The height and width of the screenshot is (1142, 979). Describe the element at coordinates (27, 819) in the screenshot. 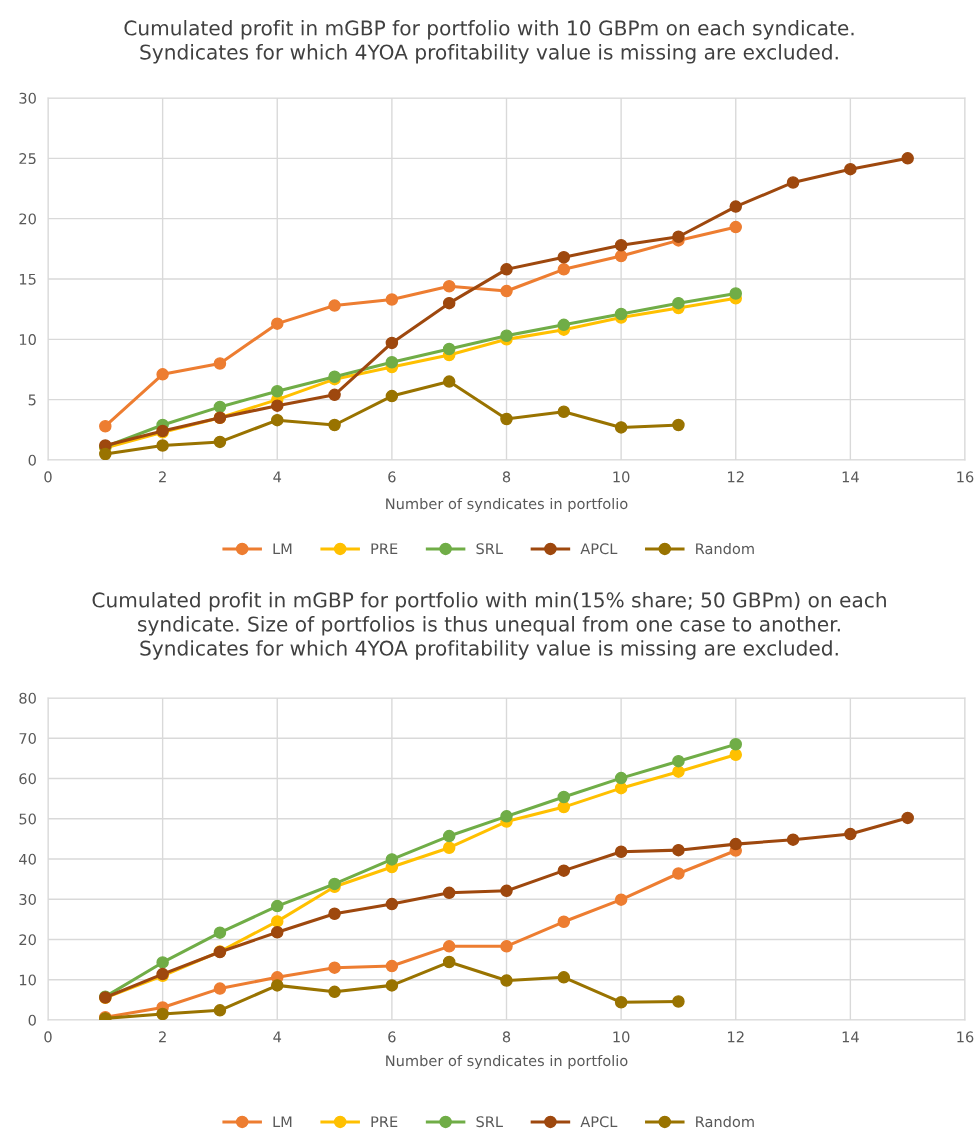

I see `y-tick-label: 50` at that location.